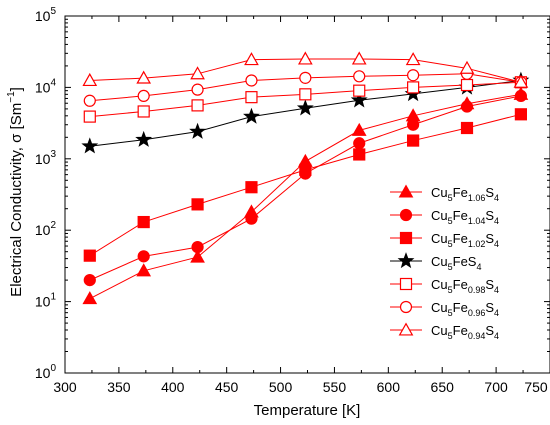 Image resolution: width=550 pixels, height=425 pixels. I want to click on y-tick-label: 10⁵, so click(46, 15).